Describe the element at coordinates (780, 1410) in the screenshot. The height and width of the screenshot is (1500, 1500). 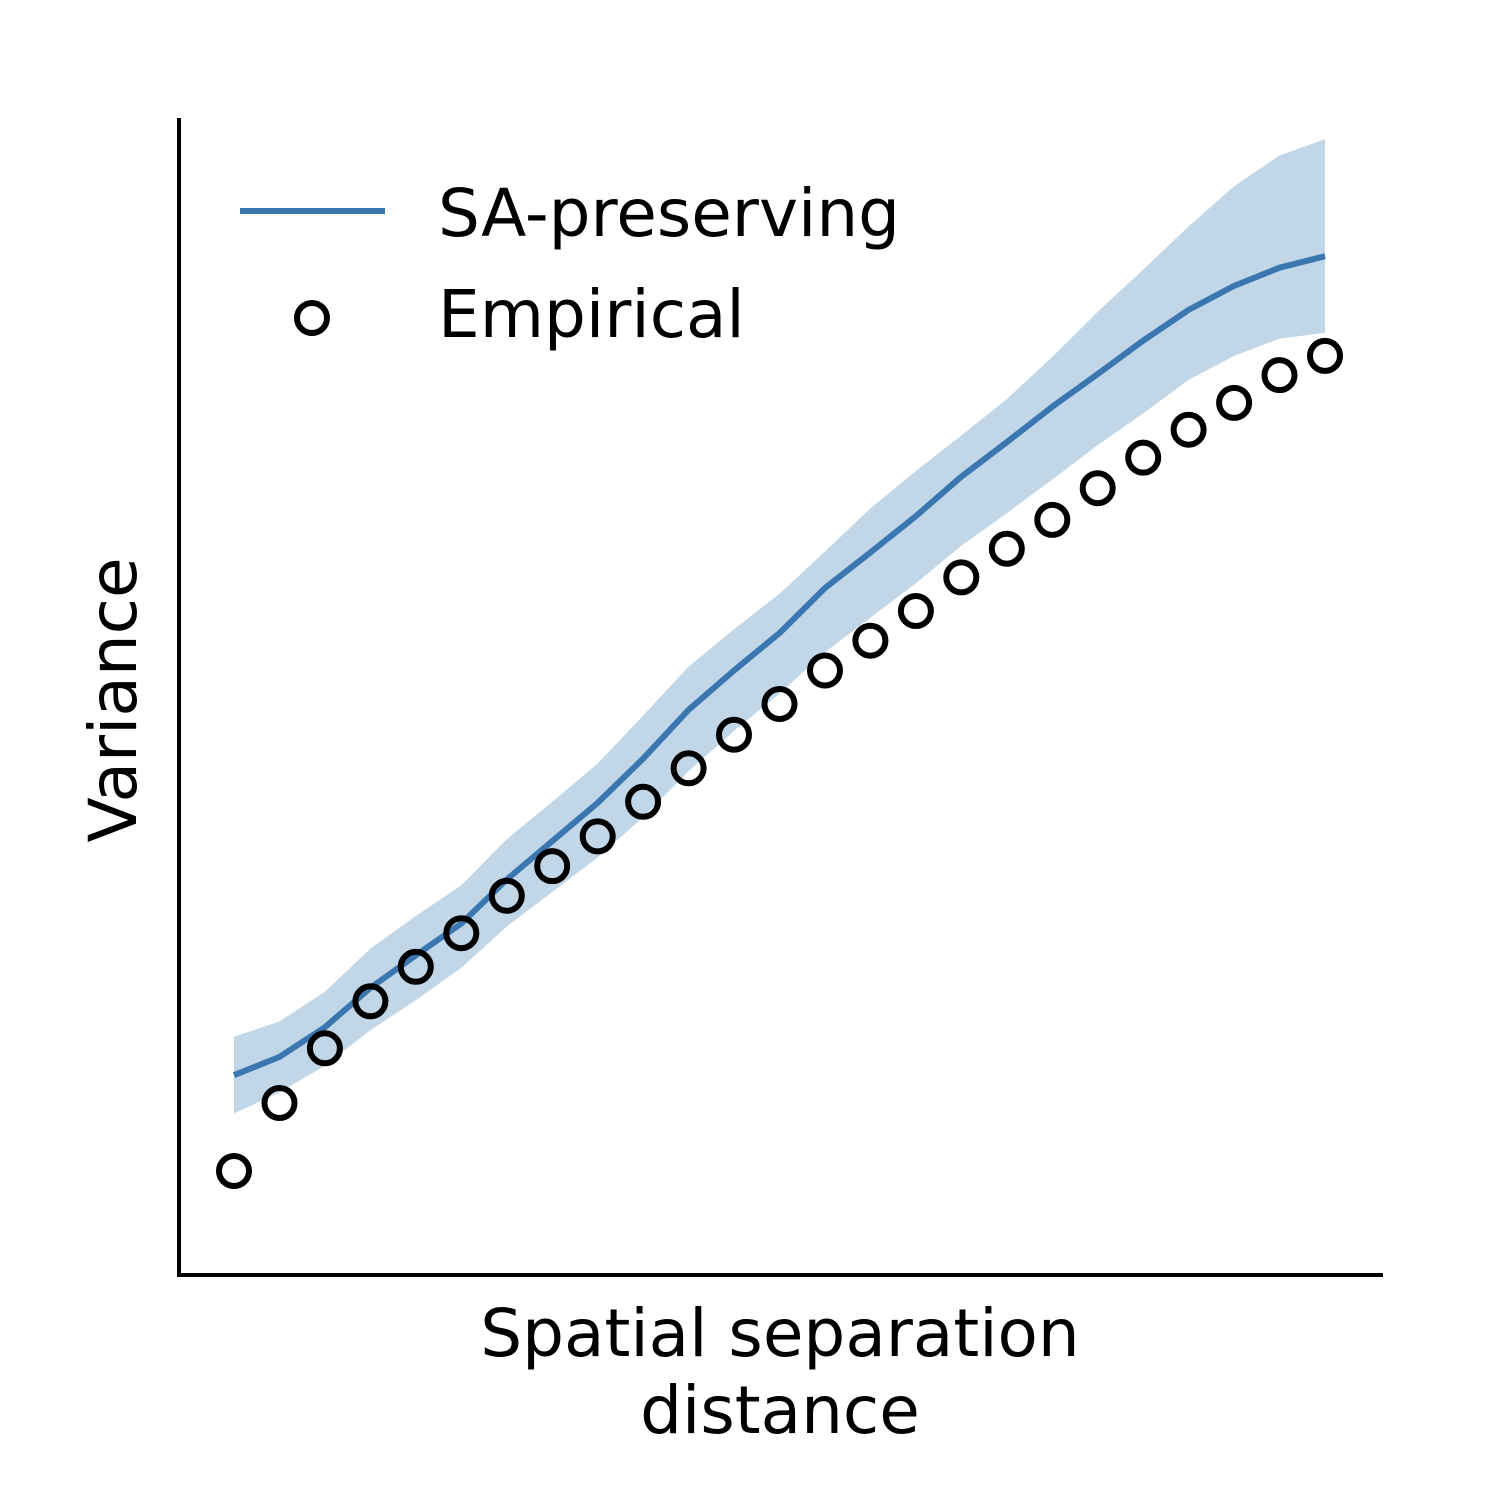
I see `x-axis-label-line-2: distance` at that location.